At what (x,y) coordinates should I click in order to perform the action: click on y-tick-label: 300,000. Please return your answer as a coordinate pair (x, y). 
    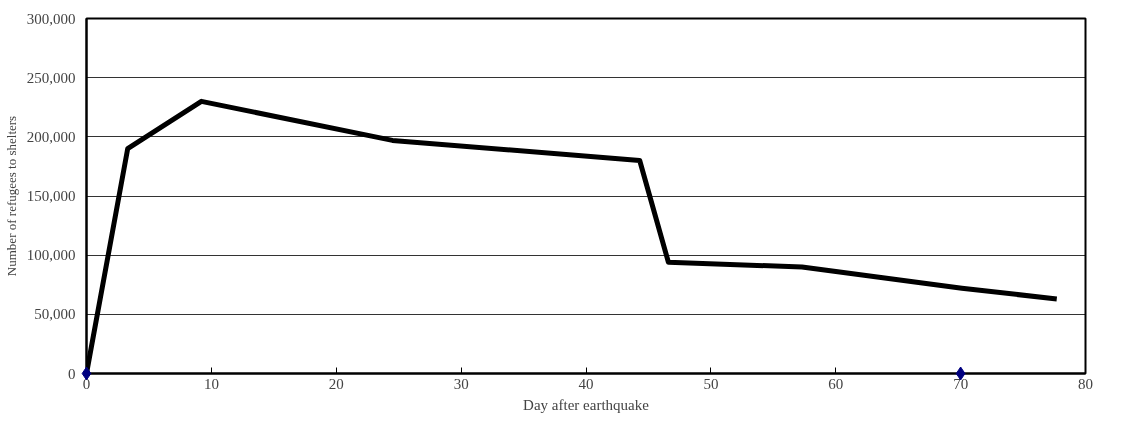
    Looking at the image, I should click on (51, 18).